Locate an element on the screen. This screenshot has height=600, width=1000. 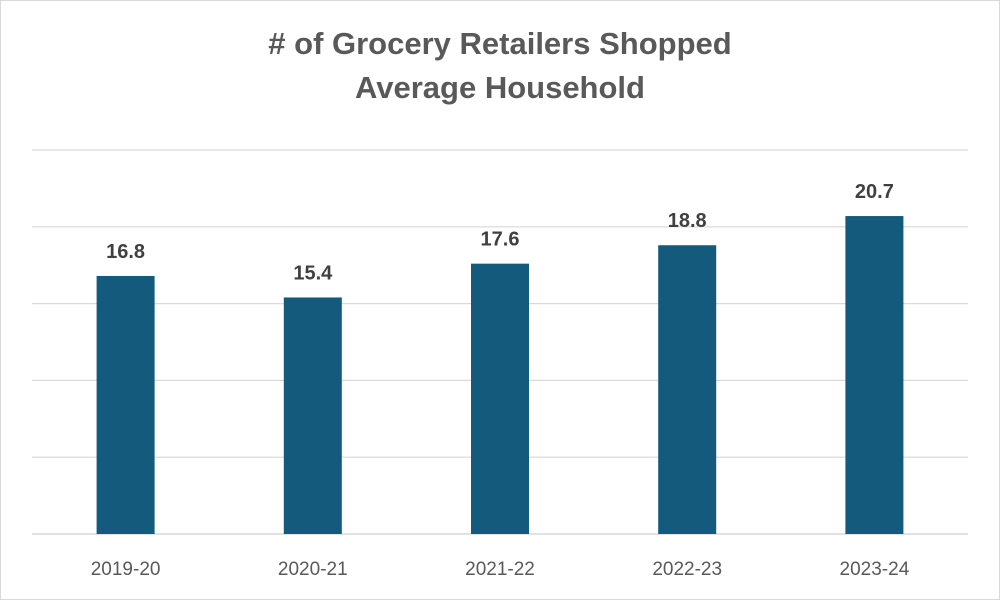
data-labels: 16.8 15.4 17.6 18.8 20.7 is located at coordinates (500, 232).